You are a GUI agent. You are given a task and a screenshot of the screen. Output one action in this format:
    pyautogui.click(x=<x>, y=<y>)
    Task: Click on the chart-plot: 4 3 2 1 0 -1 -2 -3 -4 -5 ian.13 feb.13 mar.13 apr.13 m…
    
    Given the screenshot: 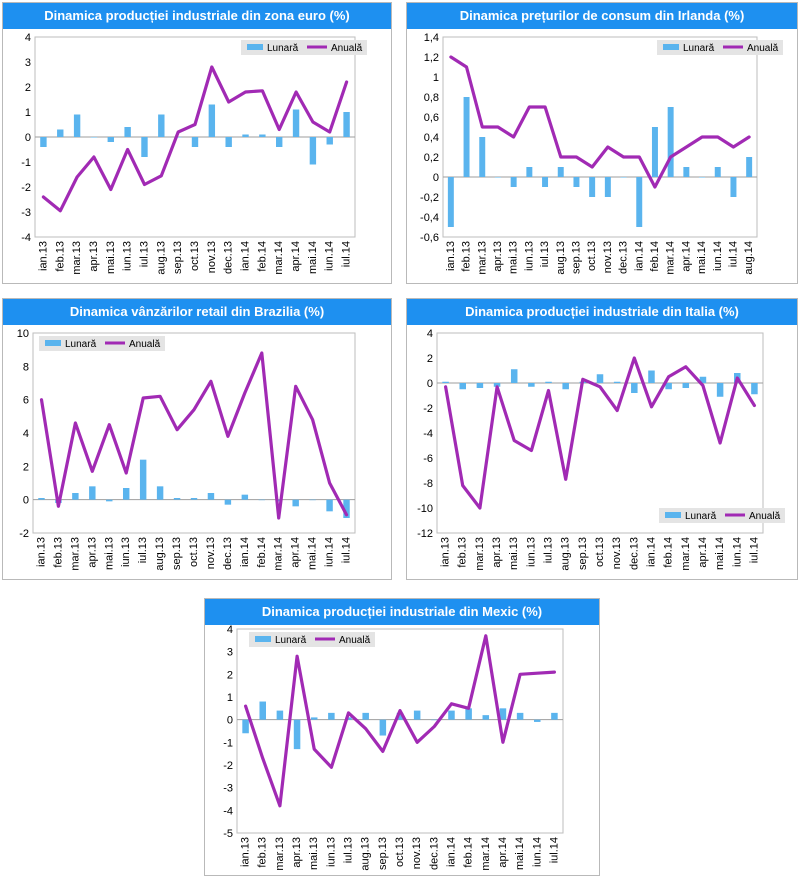 What is the action you would take?
    pyautogui.click(x=393, y=747)
    